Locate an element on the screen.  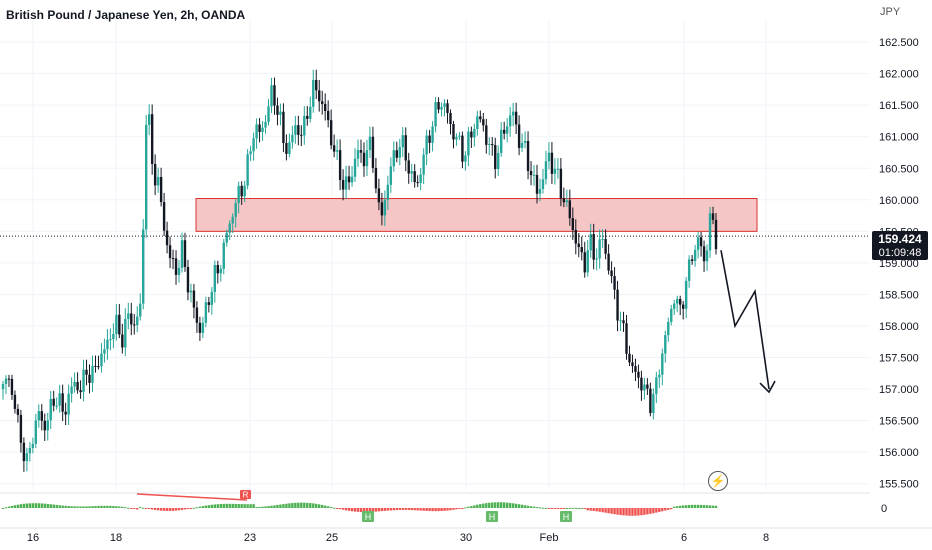
y-tick-label: 160.000 is located at coordinates (899, 201).